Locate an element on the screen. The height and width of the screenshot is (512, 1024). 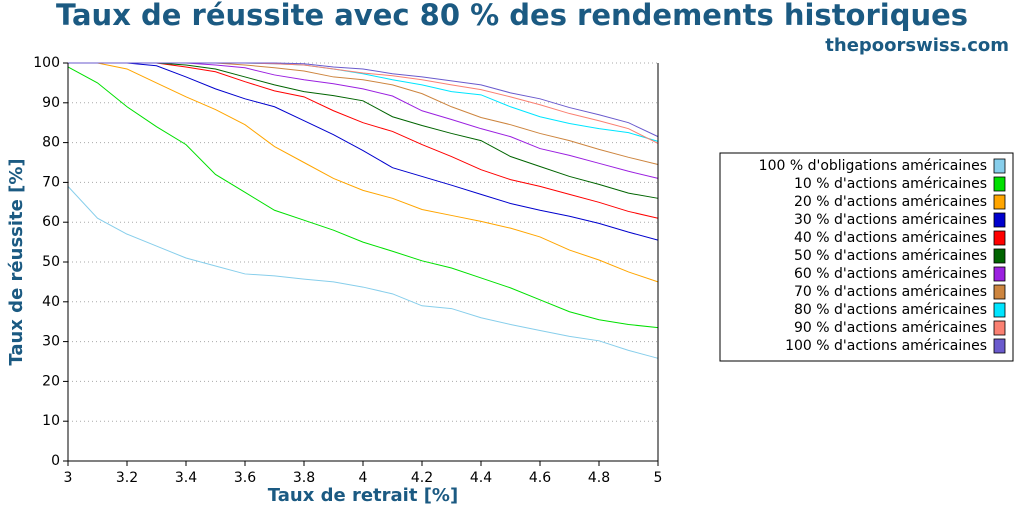
x-tick-label: 3.6 is located at coordinates (245, 478).